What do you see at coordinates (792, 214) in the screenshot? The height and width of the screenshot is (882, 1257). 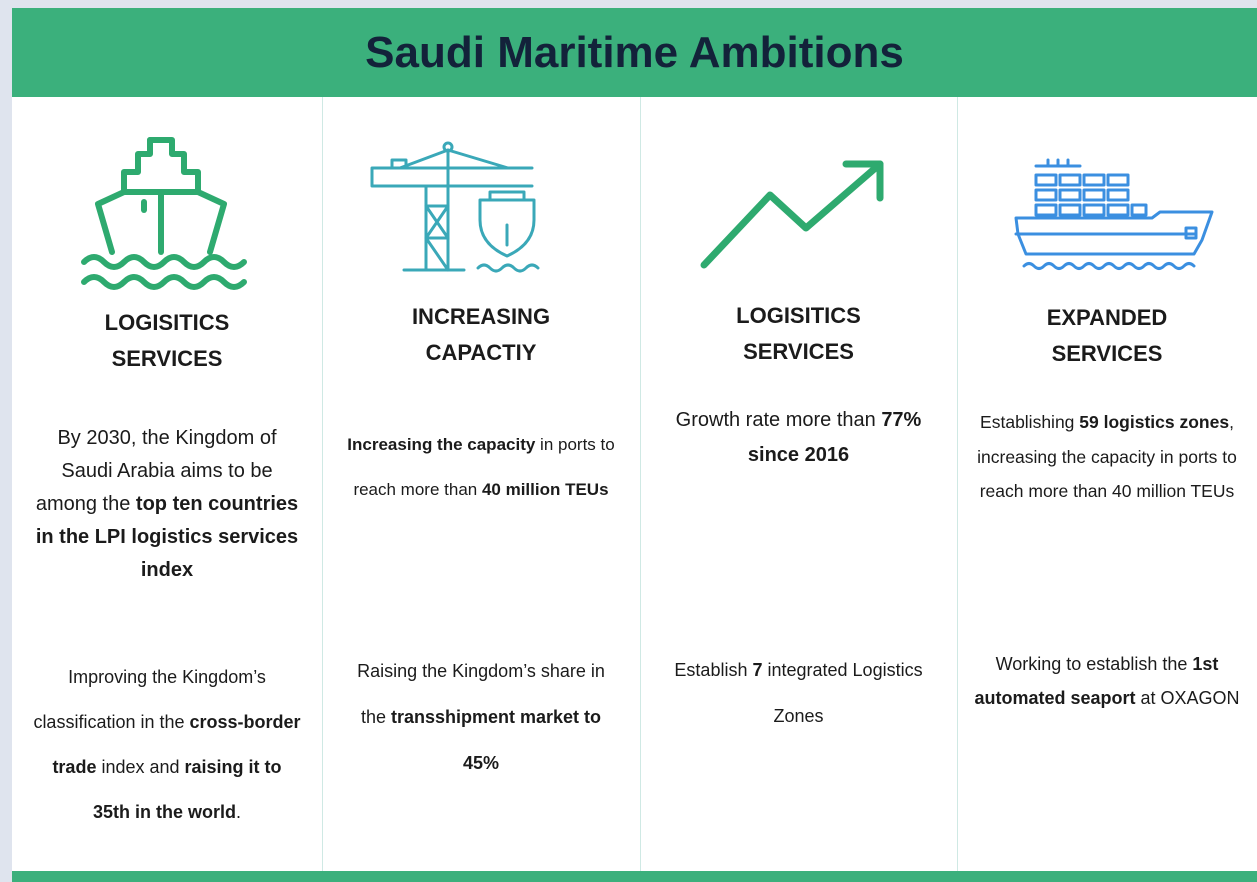 I see `arrow-icon` at bounding box center [792, 214].